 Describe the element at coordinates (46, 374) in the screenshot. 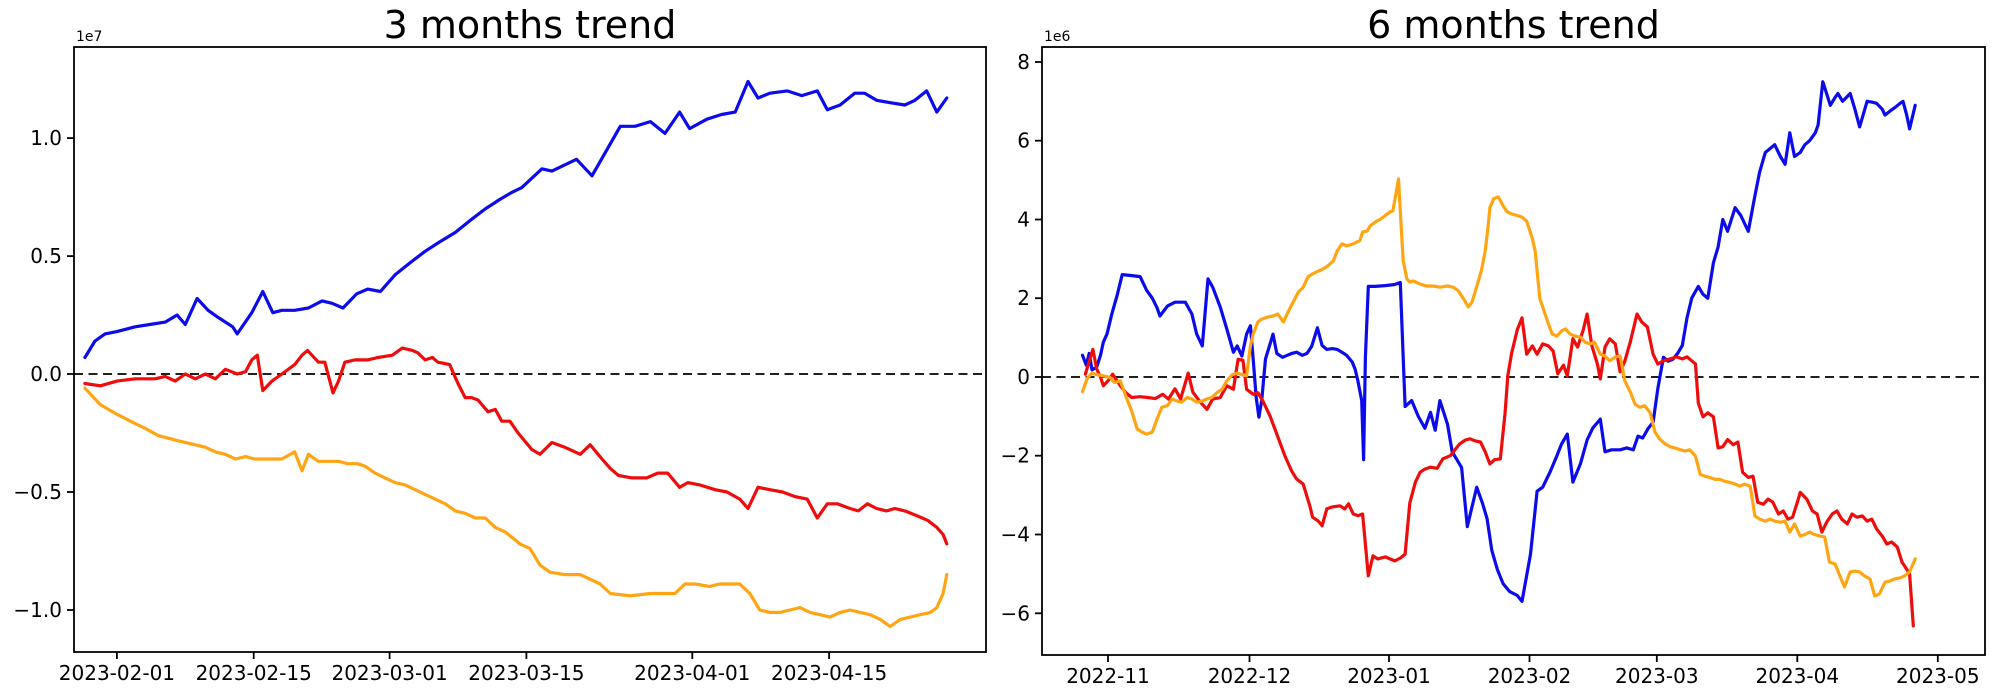

I see `three-months-ytick-label-2: 0.0` at that location.